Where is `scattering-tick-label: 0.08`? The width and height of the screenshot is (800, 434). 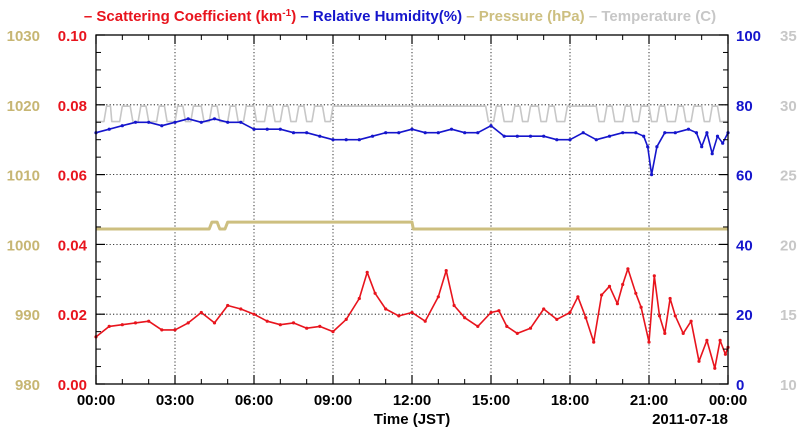 scattering-tick-label: 0.08 is located at coordinates (72, 106).